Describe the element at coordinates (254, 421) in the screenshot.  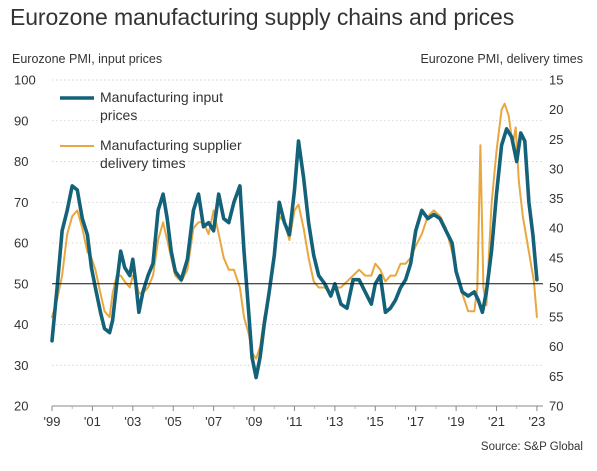
I see `x-tick-label: '09` at that location.